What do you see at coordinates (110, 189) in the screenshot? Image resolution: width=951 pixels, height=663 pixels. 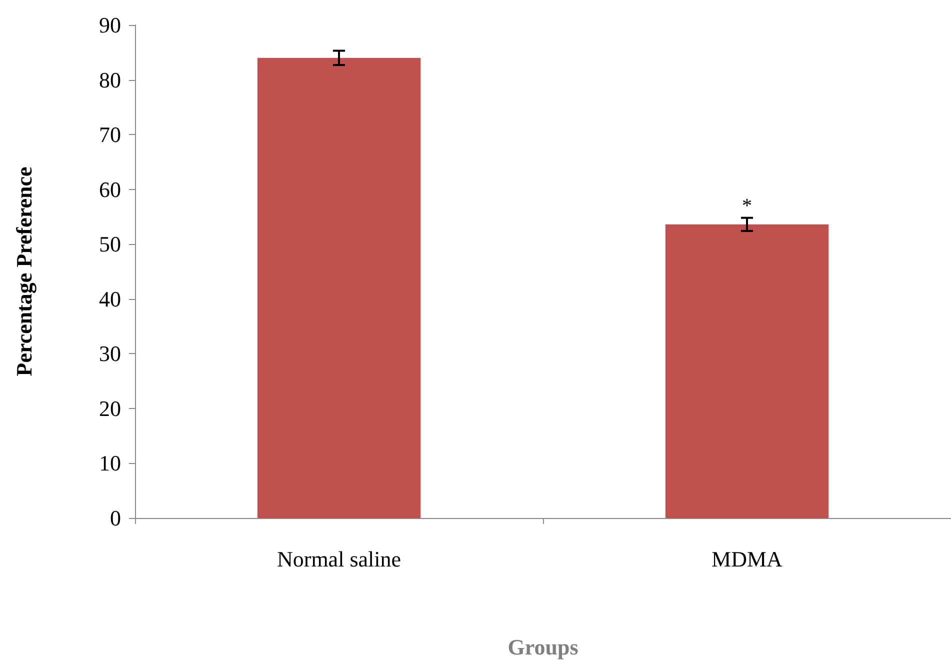 I see `y-tick-label: 60` at bounding box center [110, 189].